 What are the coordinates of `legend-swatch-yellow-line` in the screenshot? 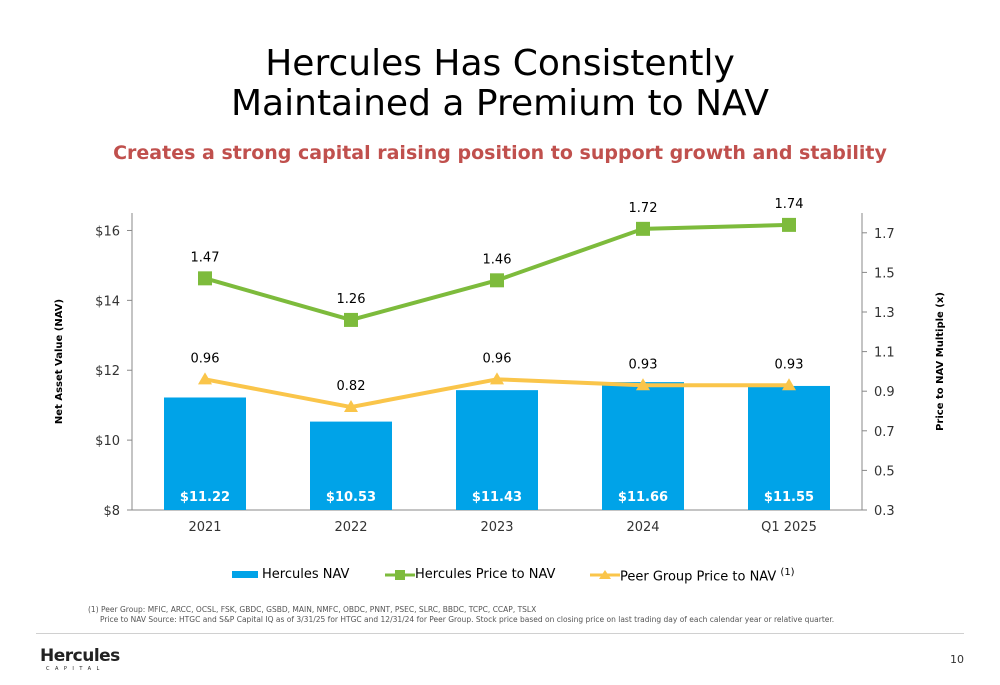 It's located at (605, 574).